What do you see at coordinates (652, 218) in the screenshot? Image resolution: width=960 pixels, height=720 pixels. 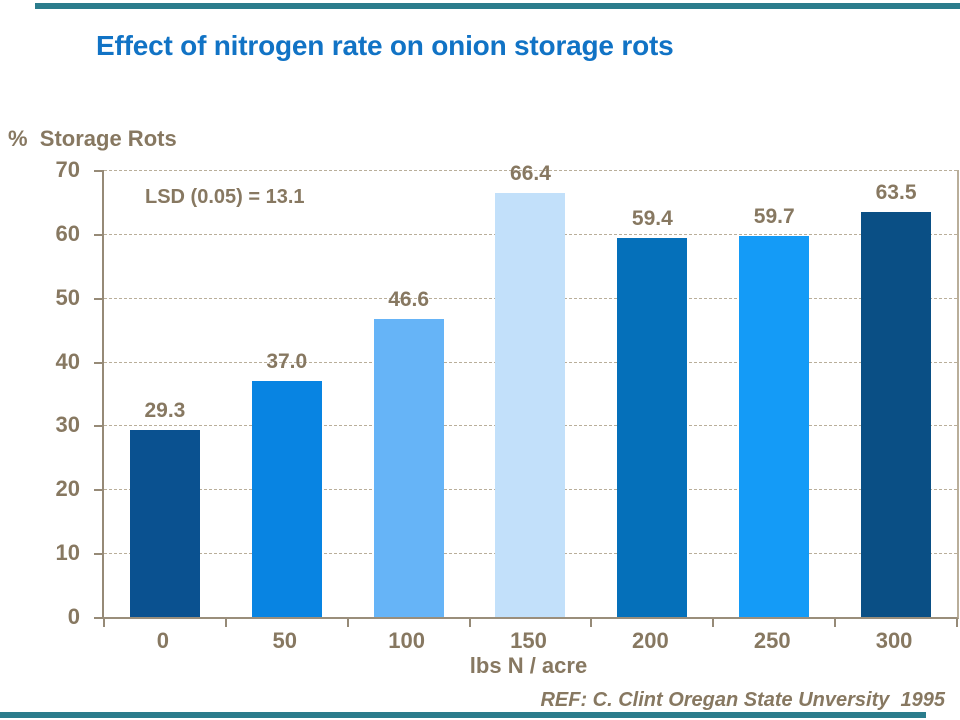 I see `value-label-200: 59.4` at bounding box center [652, 218].